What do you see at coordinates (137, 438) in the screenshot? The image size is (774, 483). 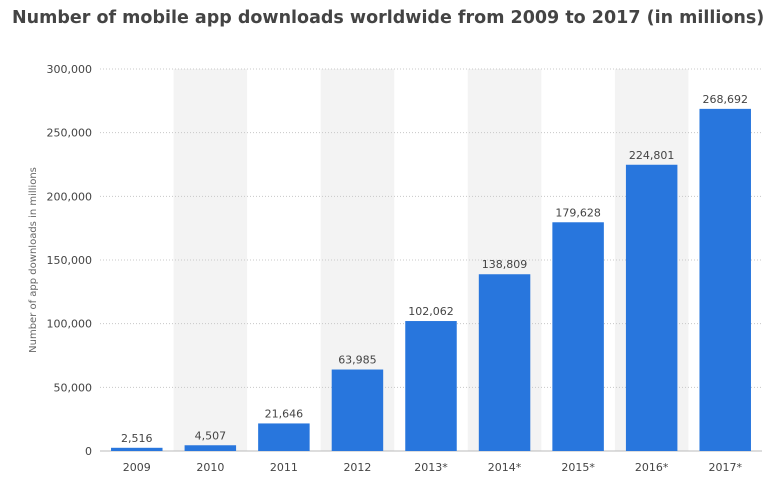 I see `value-label-2009: 2,516` at bounding box center [137, 438].